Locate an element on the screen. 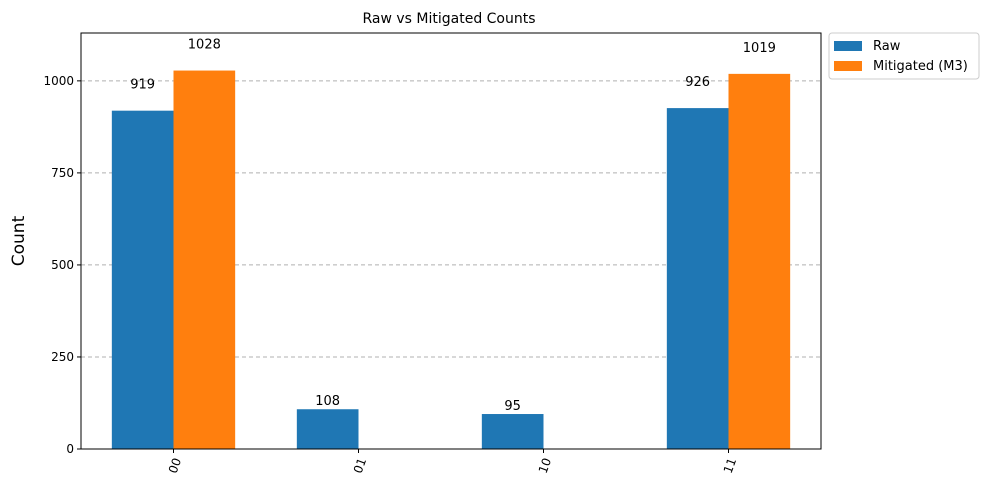  legend-label: Mitigated (M3) is located at coordinates (920, 66).